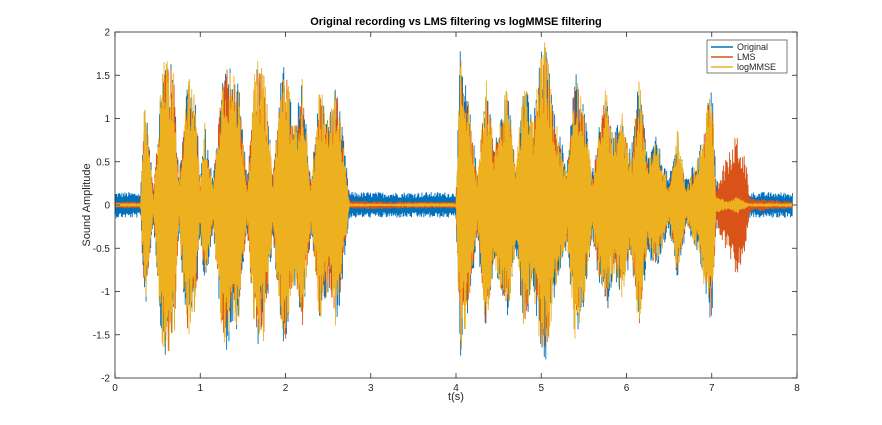 The width and height of the screenshot is (882, 425). What do you see at coordinates (102, 249) in the screenshot?
I see `y-tick-label: -0.5` at bounding box center [102, 249].